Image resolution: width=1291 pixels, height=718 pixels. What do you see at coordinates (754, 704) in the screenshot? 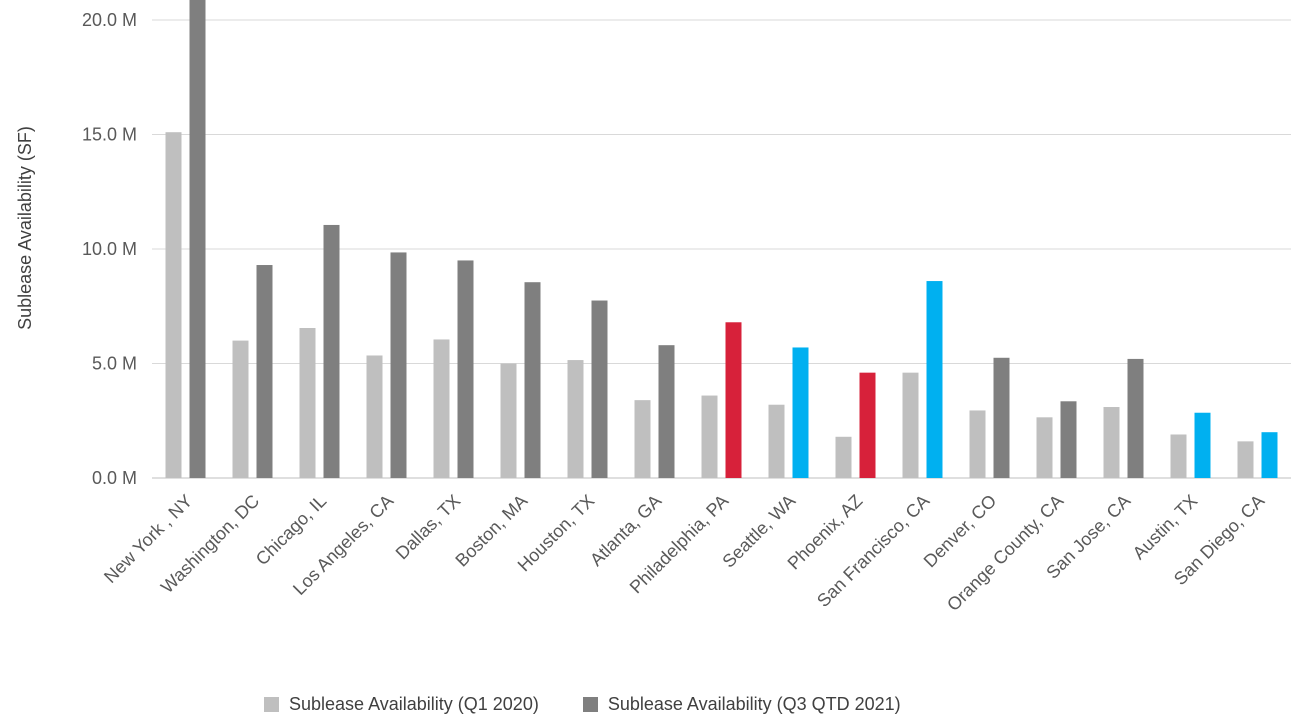
I see `legend-label-q3-qtd-2021: Sublease Availability (Q3 QTD 2021)` at bounding box center [754, 704].